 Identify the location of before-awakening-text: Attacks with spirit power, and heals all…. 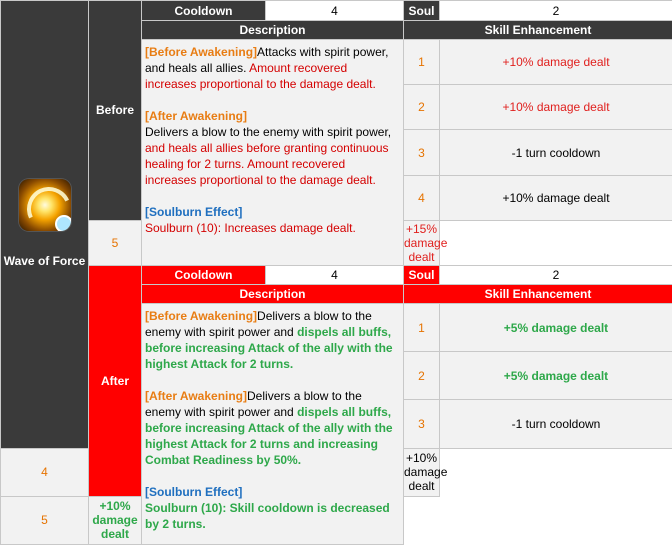
(267, 60).